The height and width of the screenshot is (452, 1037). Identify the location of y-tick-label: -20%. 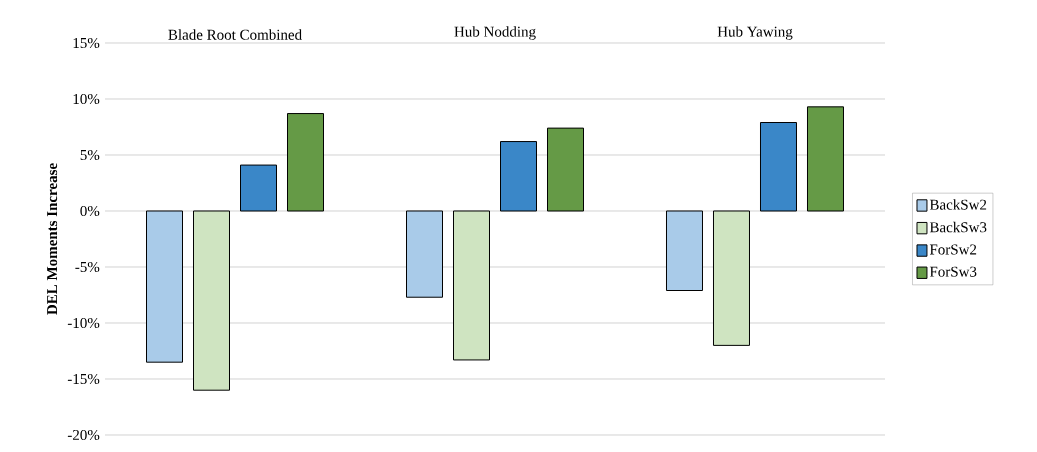
(83, 435).